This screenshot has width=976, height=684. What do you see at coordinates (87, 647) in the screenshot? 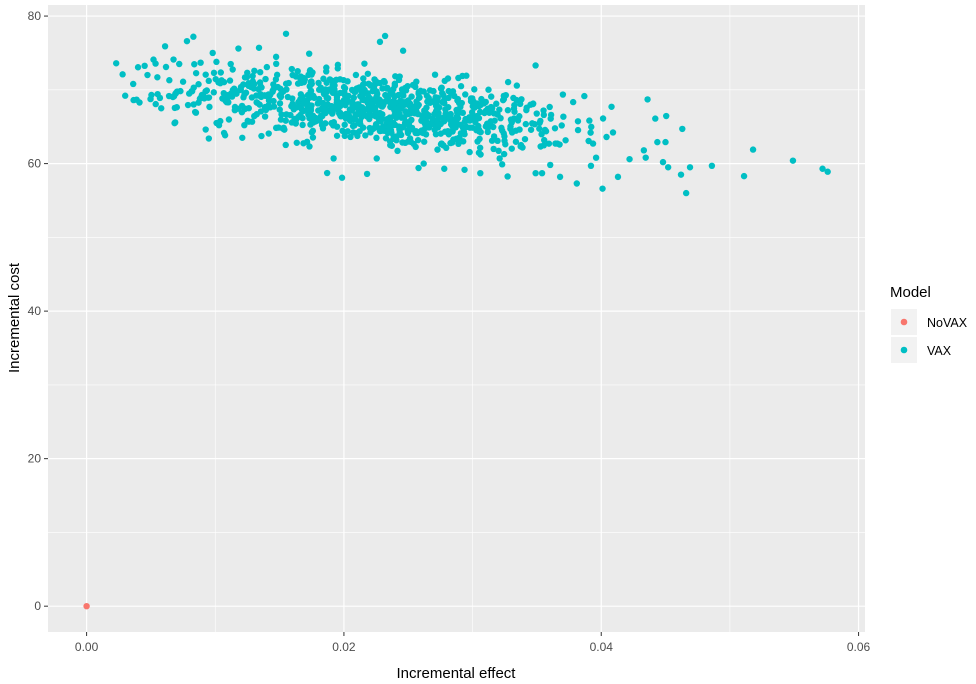
I see `x-tick-label: 0.00` at bounding box center [87, 647].